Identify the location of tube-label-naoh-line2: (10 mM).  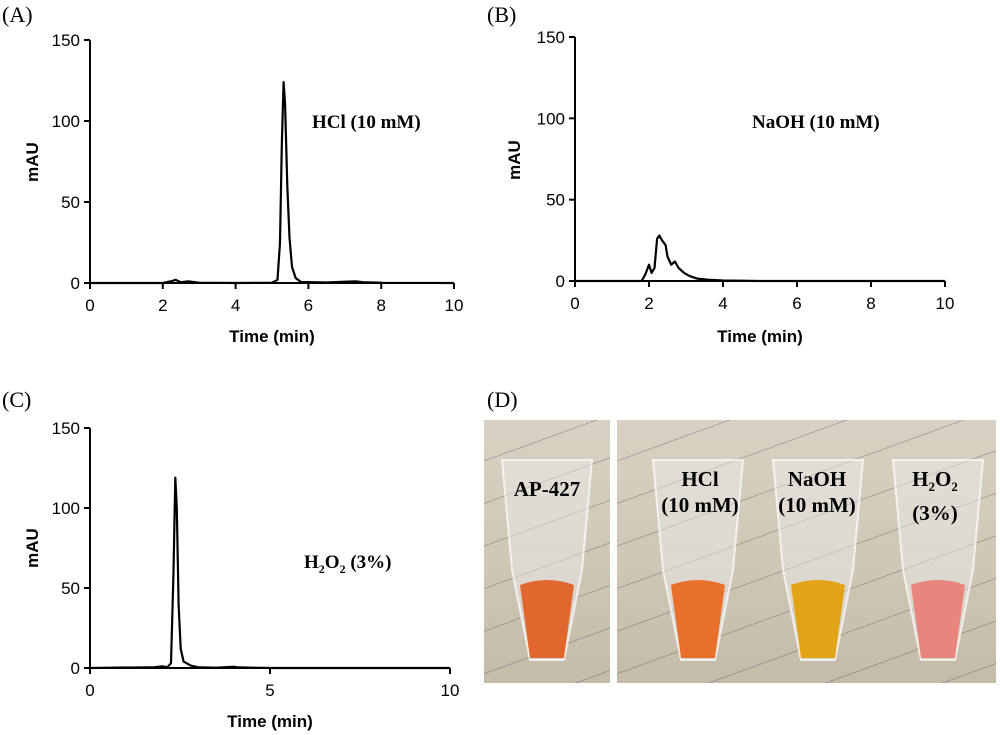
(817, 505).